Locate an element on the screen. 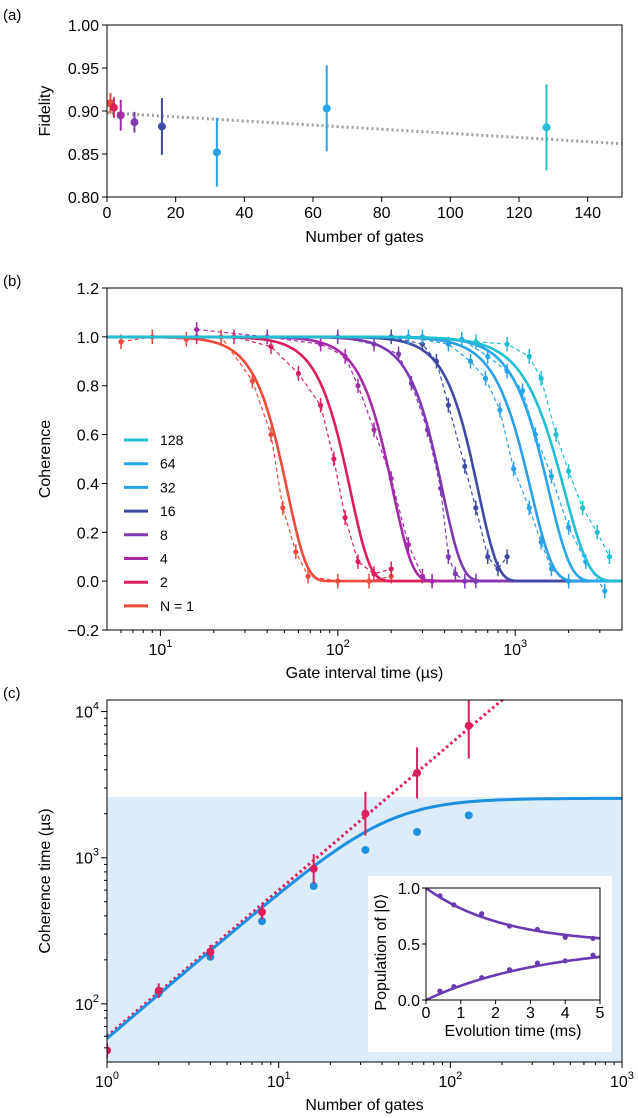  inset-x-tick-label: 0 is located at coordinates (426, 1013).